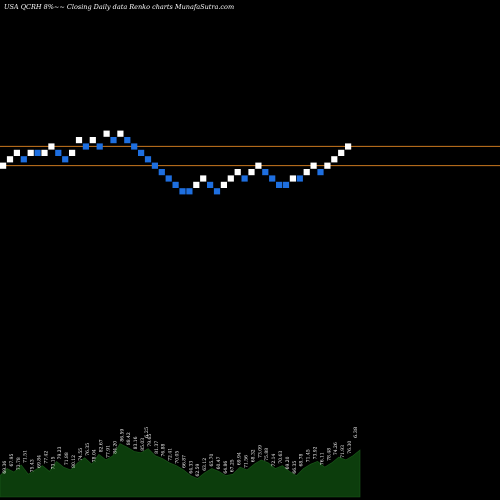 This screenshot has height=500, width=500. What do you see at coordinates (178, 457) in the screenshot?
I see `volume-label: 70.05` at bounding box center [178, 457].